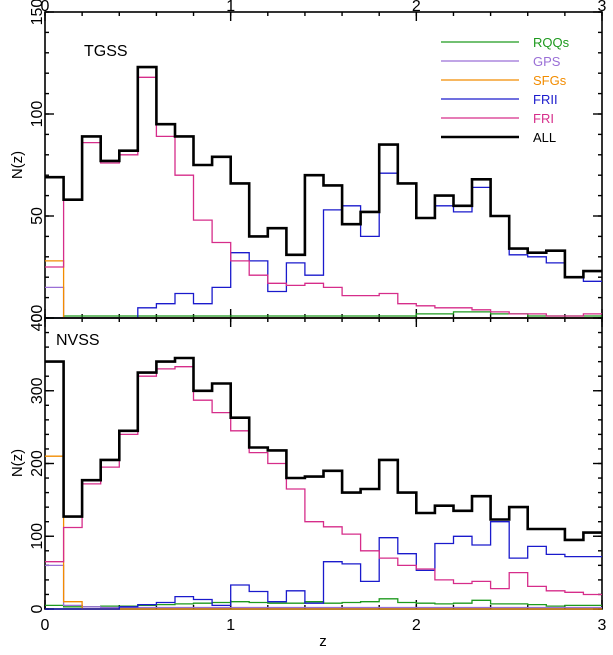 Image resolution: width=613 pixels, height=655 pixels. What do you see at coordinates (230, 625) in the screenshot?
I see `x-tick-label: 1` at bounding box center [230, 625].